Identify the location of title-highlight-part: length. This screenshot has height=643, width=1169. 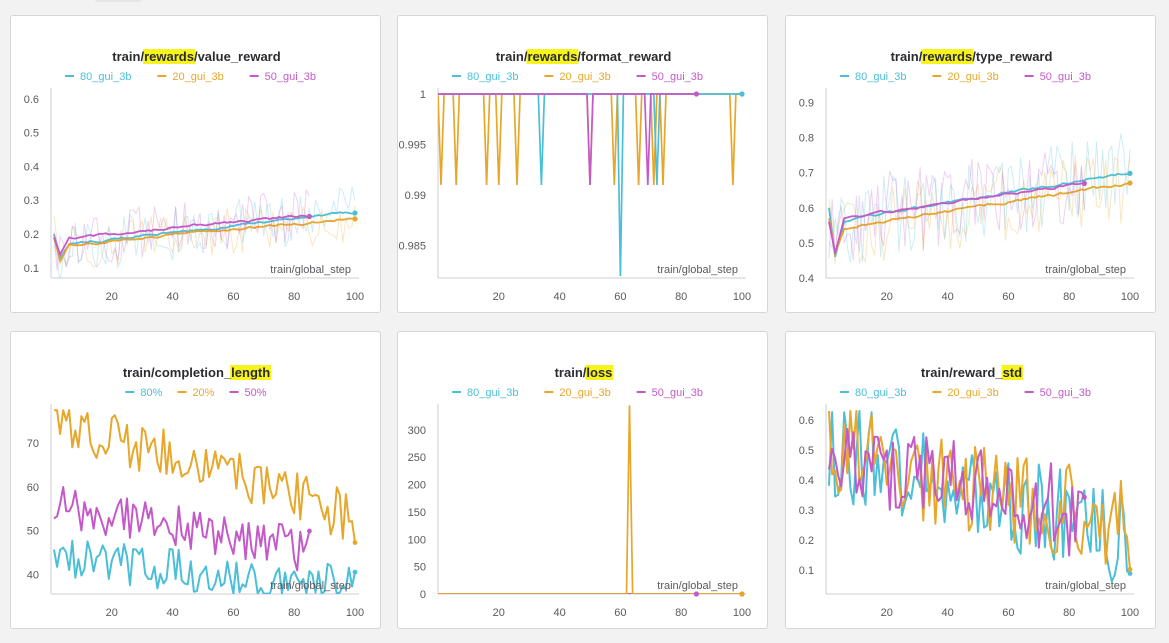
(250, 372).